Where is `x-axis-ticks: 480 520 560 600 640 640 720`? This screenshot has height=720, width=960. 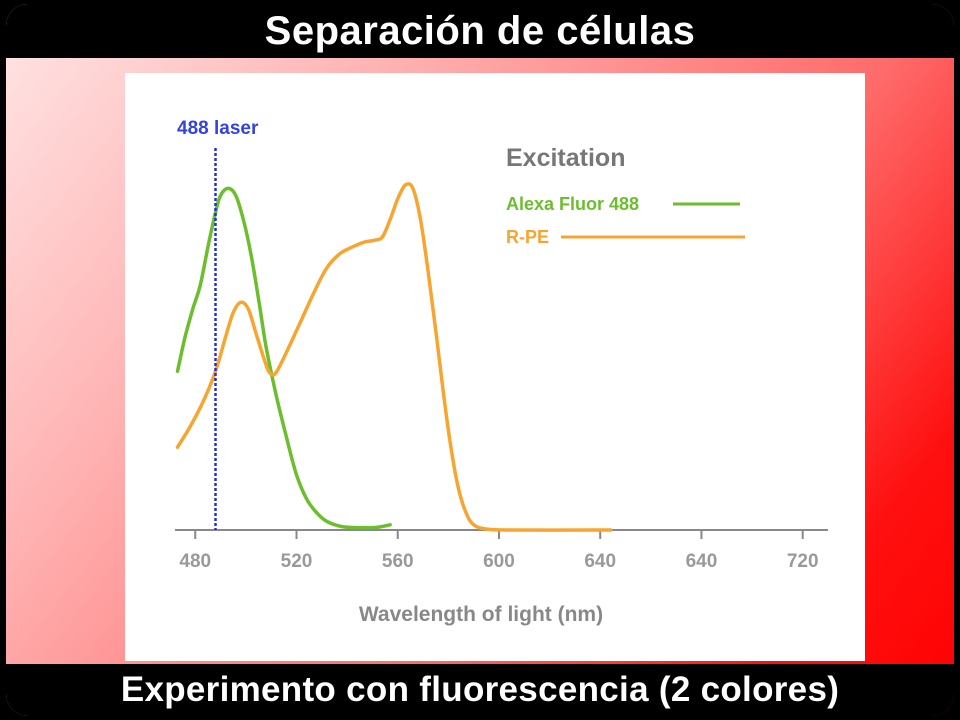 x-axis-ticks: 480 520 560 600 640 640 720 is located at coordinates (499, 551).